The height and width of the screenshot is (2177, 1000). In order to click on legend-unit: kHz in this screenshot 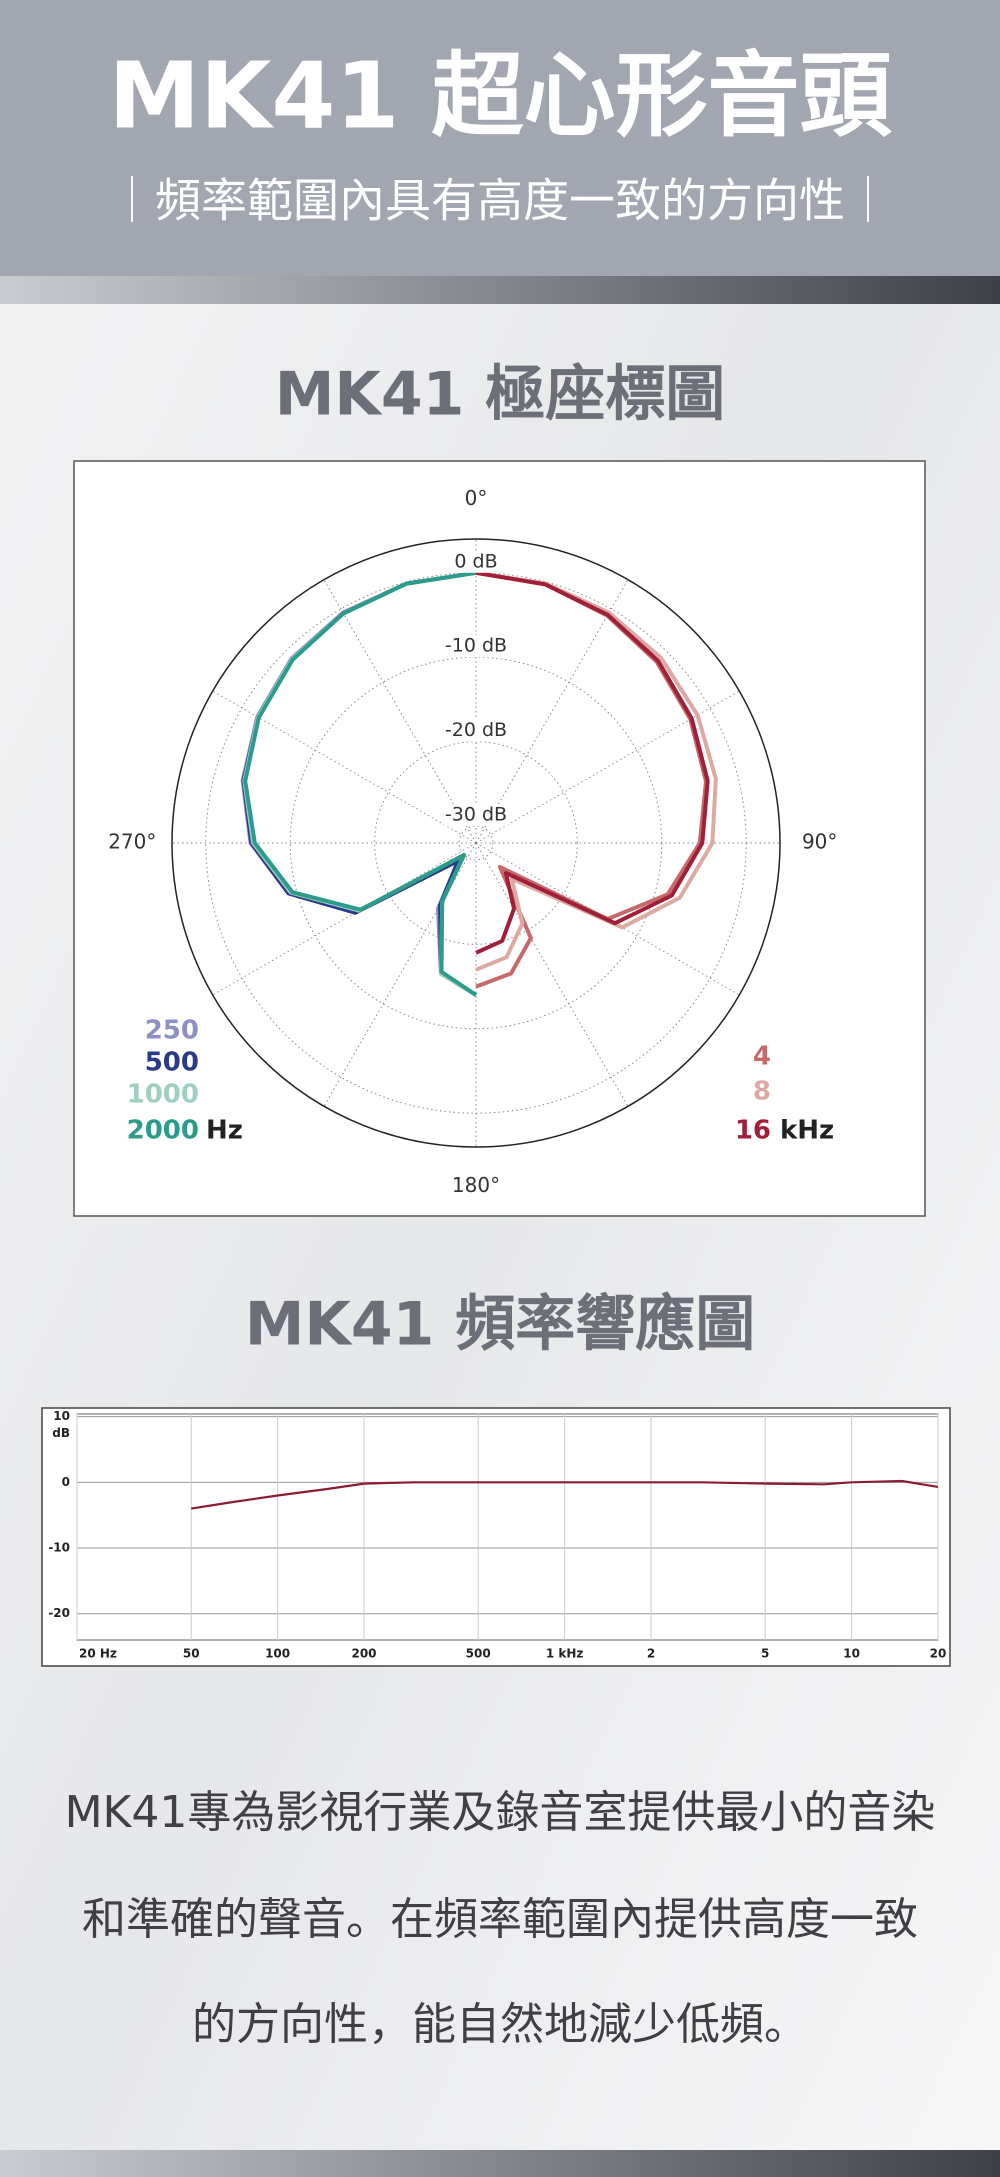, I will do `click(807, 1131)`.